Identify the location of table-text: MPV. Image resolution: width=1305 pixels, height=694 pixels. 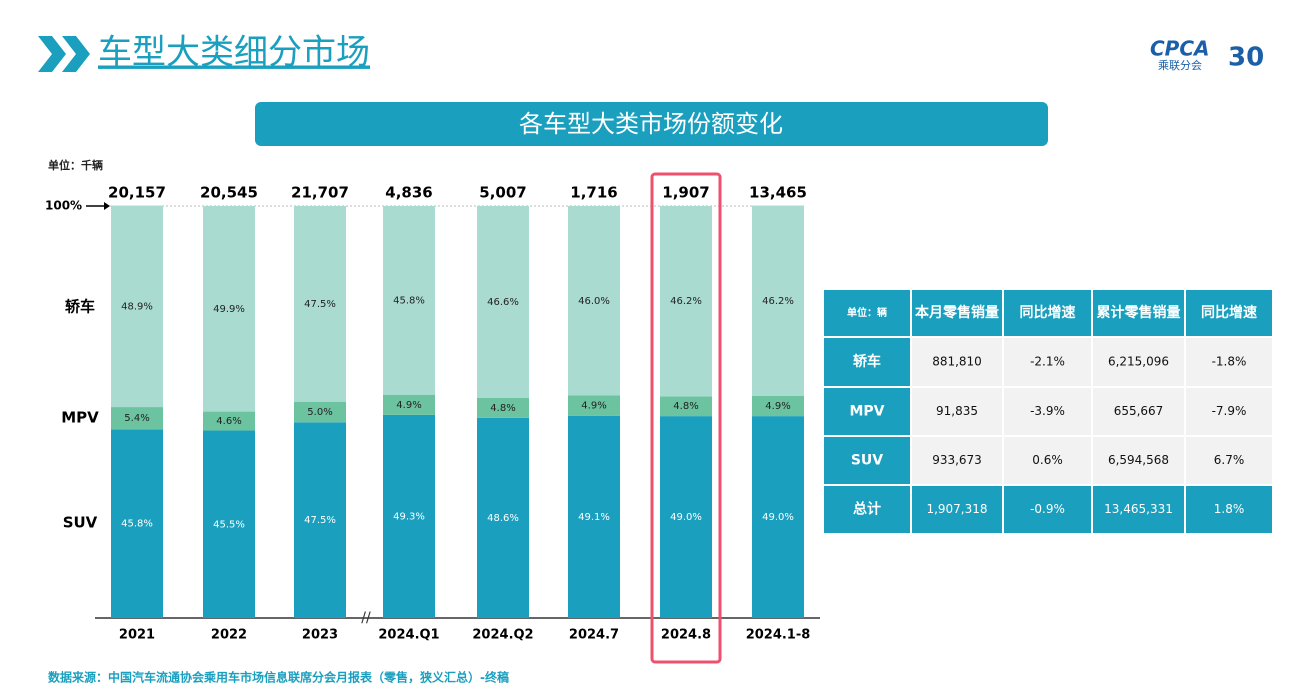
(866, 412).